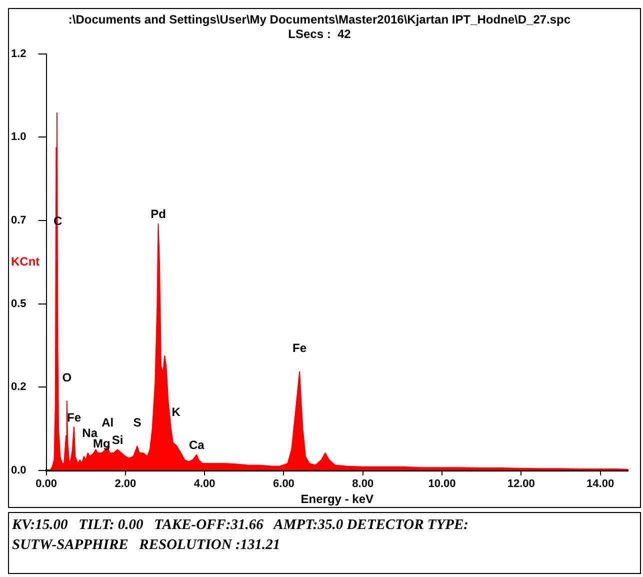 The height and width of the screenshot is (577, 643). Describe the element at coordinates (18, 304) in the screenshot. I see `y-tick-label: 0.5` at that location.